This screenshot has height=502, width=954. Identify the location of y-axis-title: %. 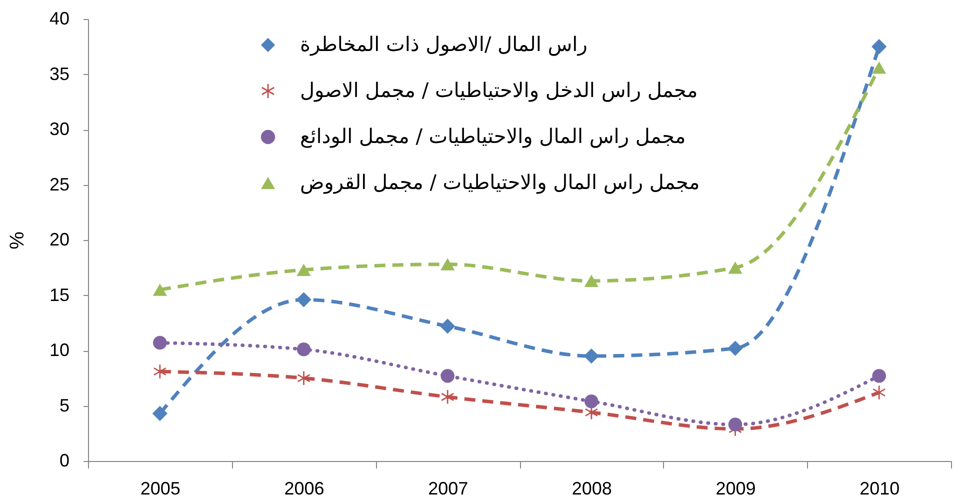
(17, 240).